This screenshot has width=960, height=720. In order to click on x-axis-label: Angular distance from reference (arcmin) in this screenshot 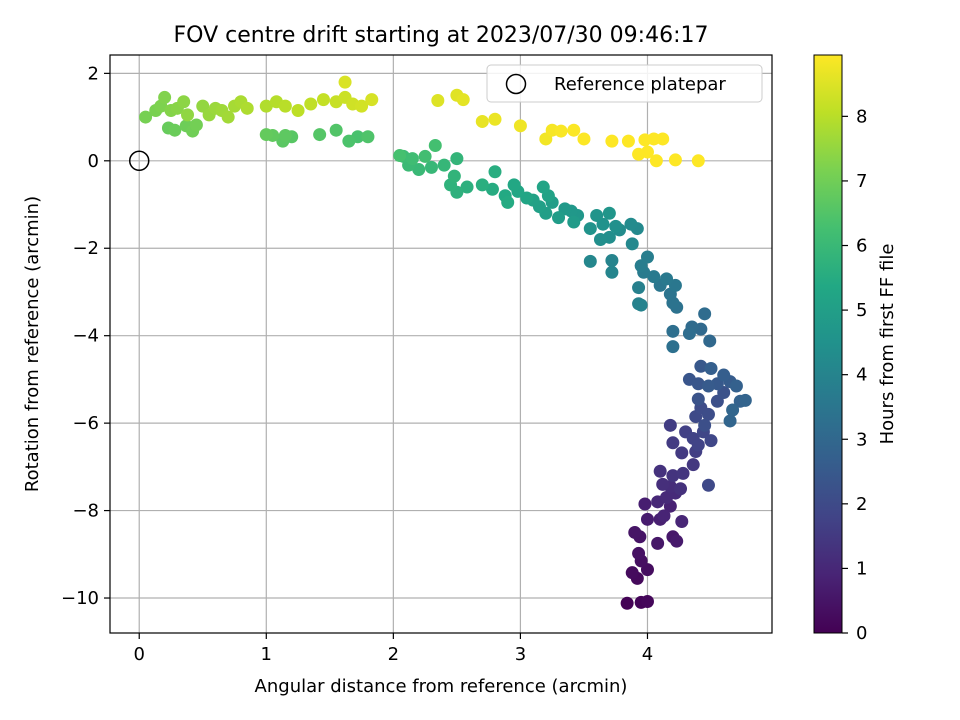, I will do `click(441, 686)`.